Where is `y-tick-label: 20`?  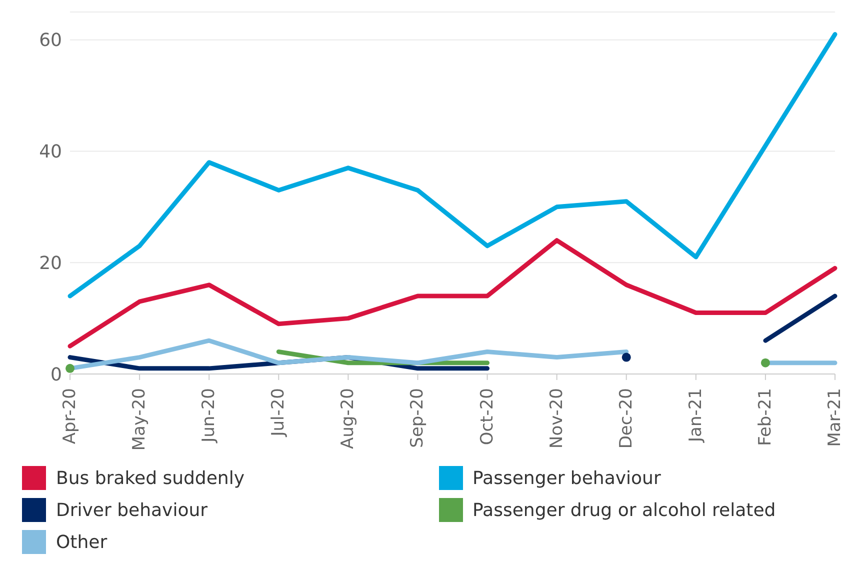 y-tick-label: 20 is located at coordinates (50, 263).